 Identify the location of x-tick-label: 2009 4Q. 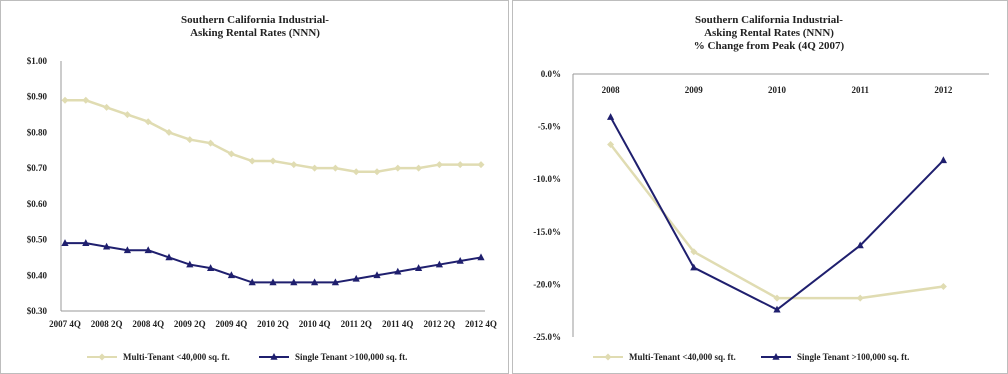
(232, 324).